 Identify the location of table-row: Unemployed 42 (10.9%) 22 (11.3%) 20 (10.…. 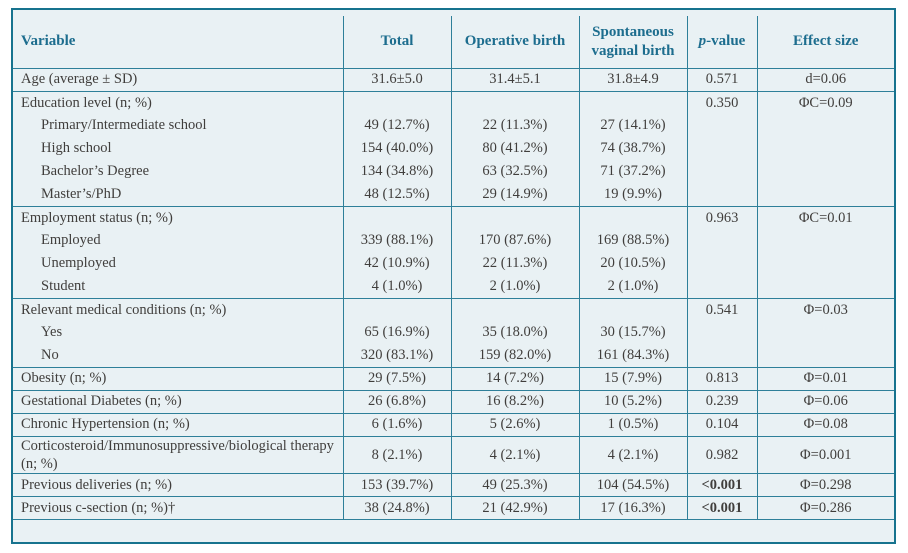
(453, 263).